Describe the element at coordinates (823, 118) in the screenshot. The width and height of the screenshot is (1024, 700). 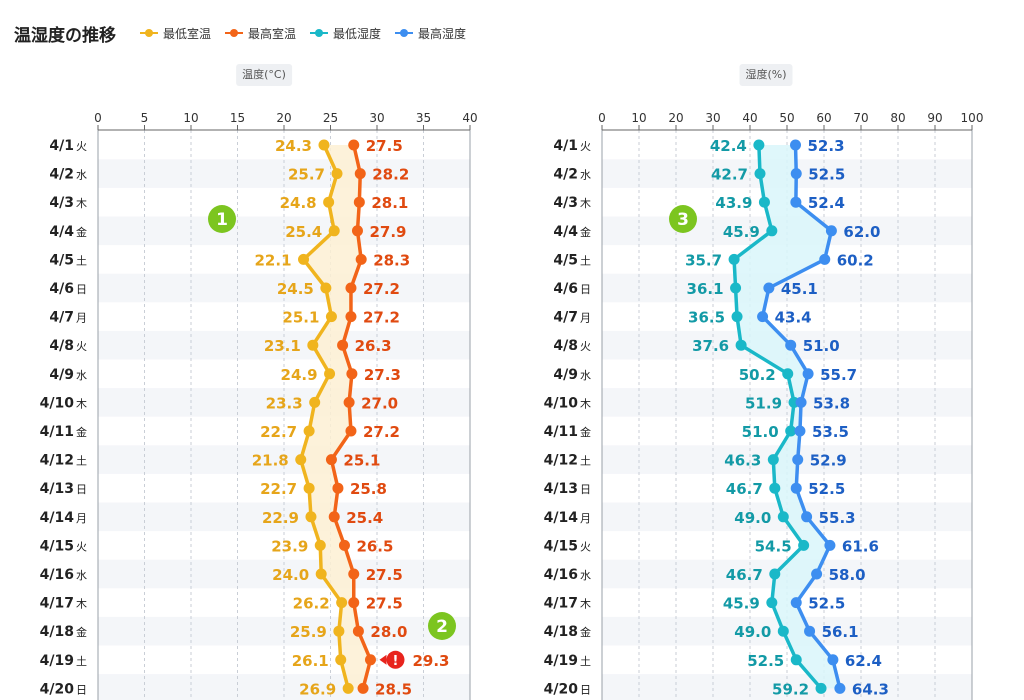
I see `humidity-tick-label: 60` at that location.